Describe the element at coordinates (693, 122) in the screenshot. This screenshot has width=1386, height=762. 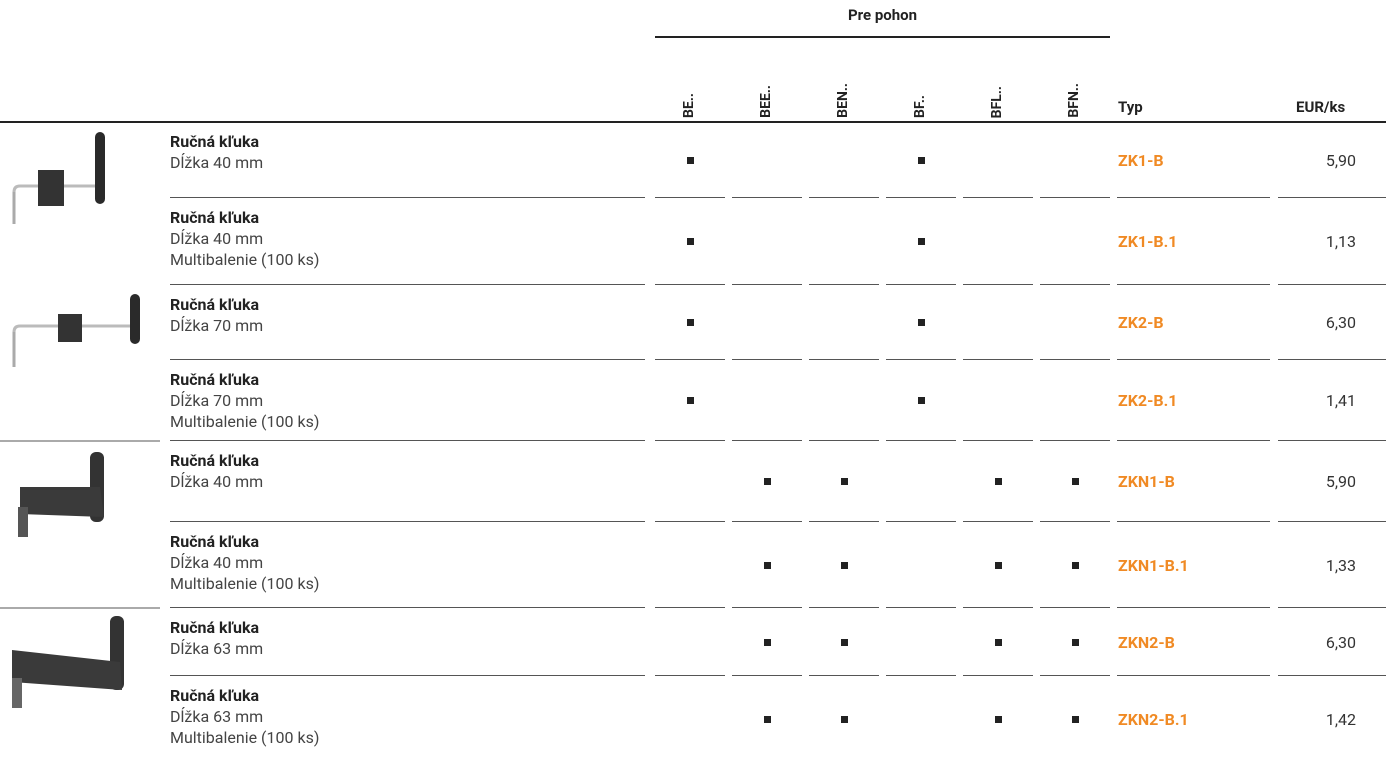
I see `header-rule` at that location.